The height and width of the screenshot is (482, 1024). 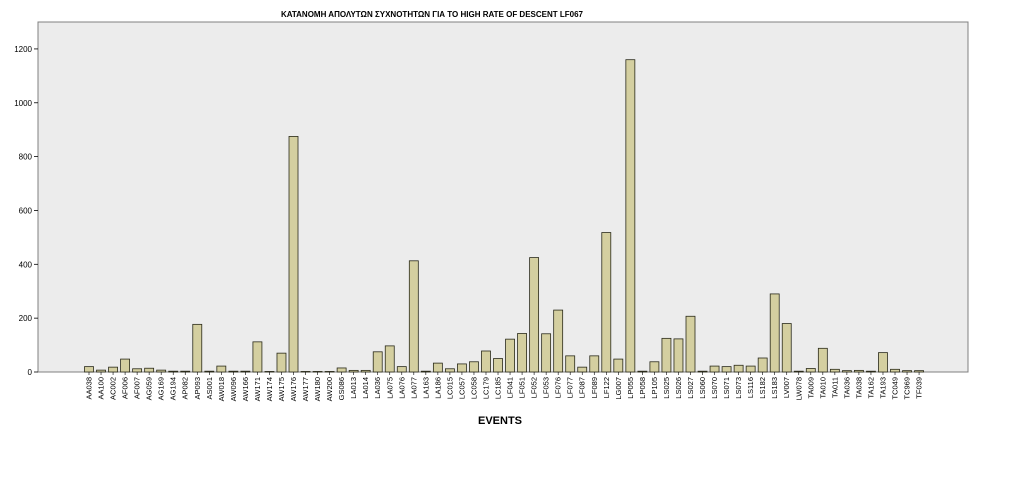 What do you see at coordinates (774, 333) in the screenshot?
I see `bar-ls183` at bounding box center [774, 333].